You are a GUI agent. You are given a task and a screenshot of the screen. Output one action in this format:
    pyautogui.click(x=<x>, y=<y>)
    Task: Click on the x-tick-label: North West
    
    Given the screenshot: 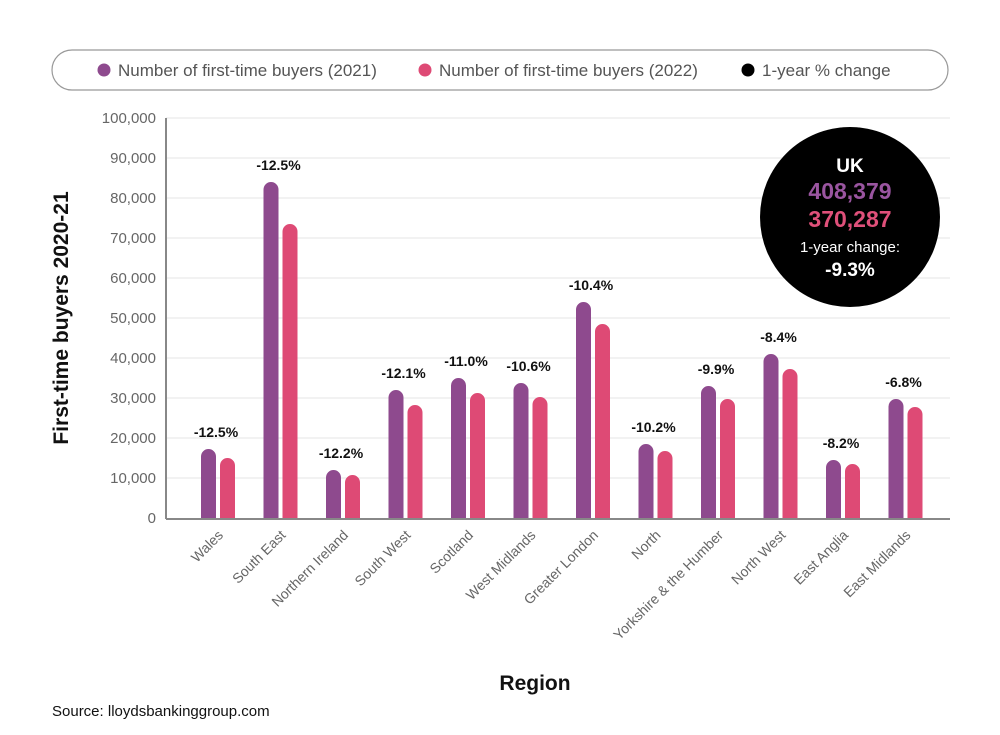 What is the action you would take?
    pyautogui.click(x=758, y=557)
    